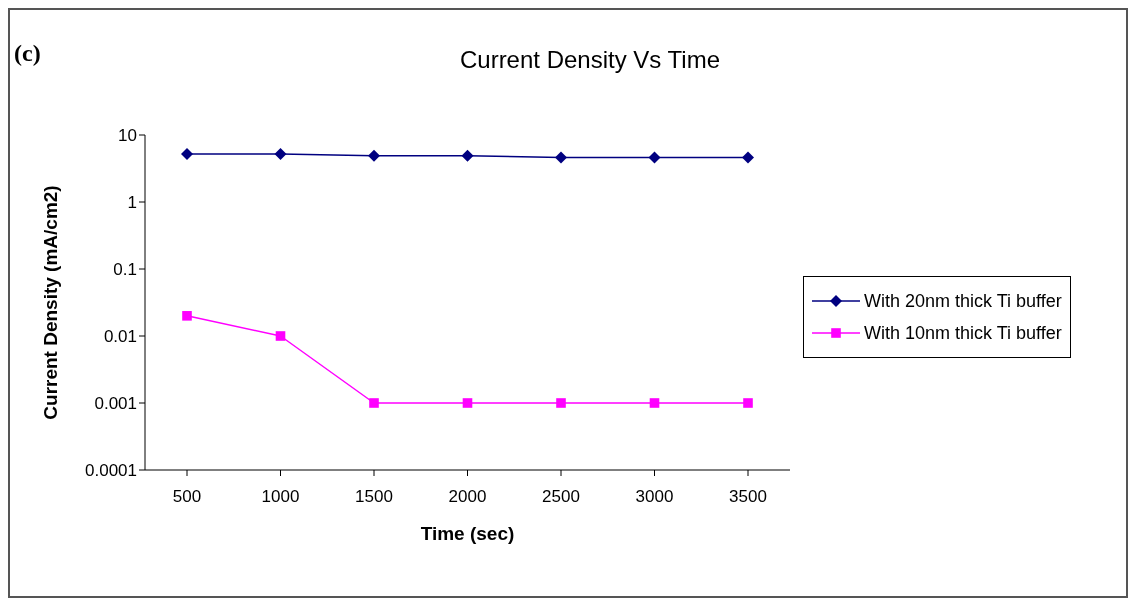 This screenshot has height=607, width=1137. Describe the element at coordinates (467, 497) in the screenshot. I see `x-tick-label: 2000` at that location.